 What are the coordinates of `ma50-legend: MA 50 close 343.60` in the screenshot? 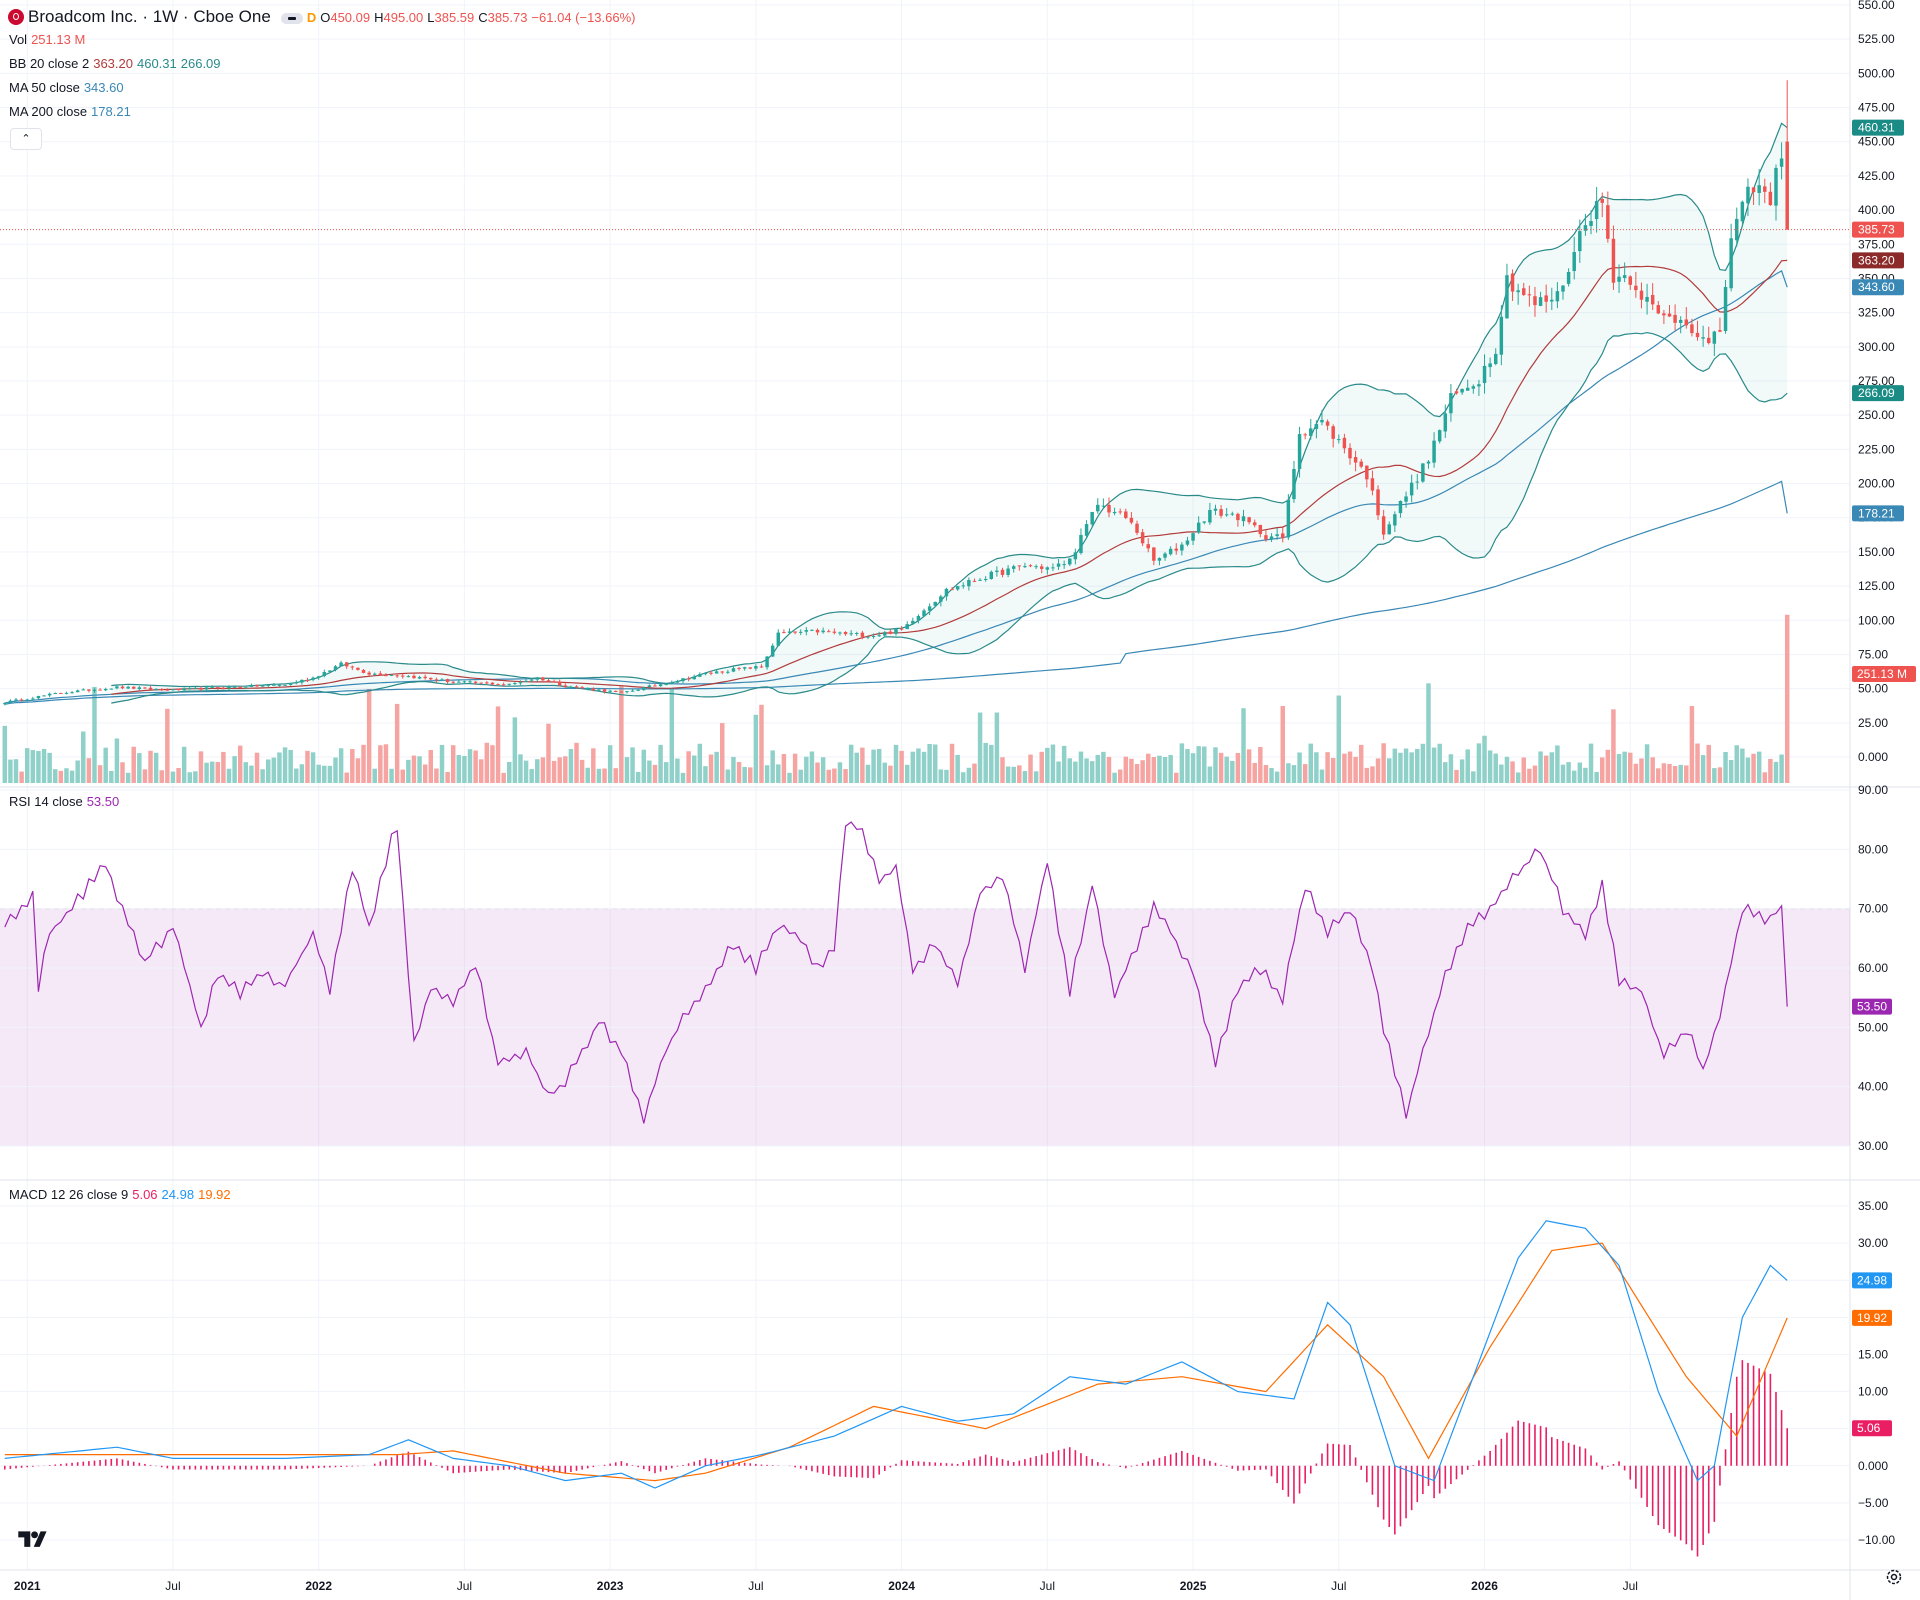 It's located at (68, 87).